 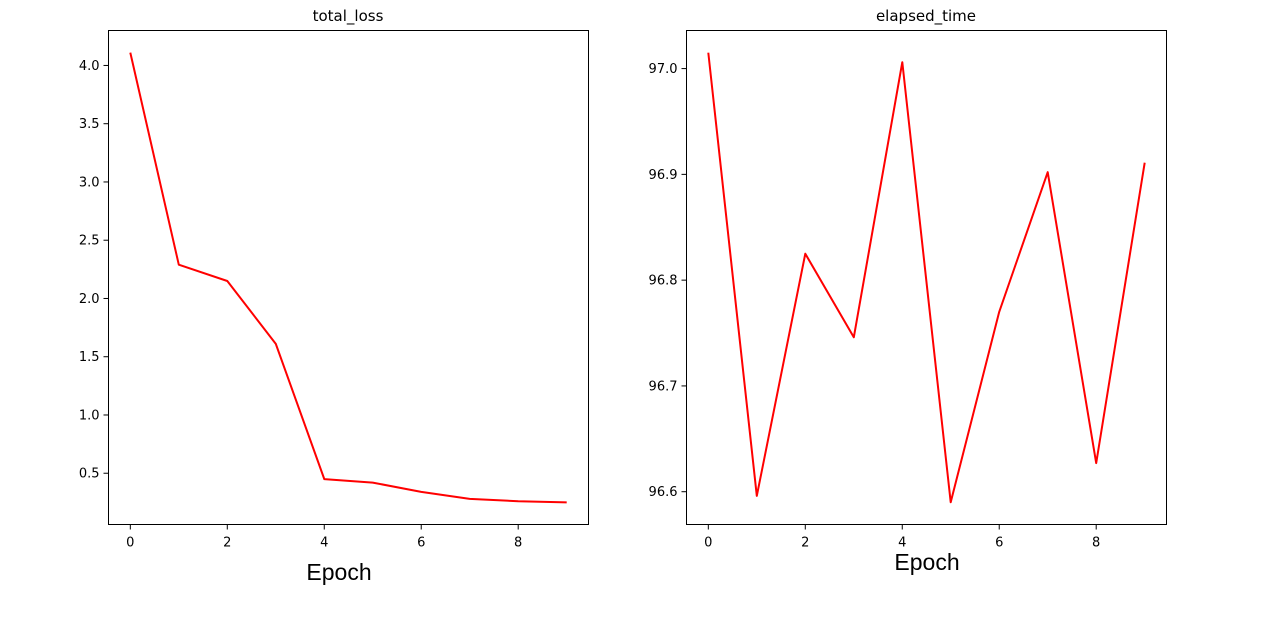 What do you see at coordinates (89, 66) in the screenshot?
I see `total-loss-ytick-label-7: 4.0` at bounding box center [89, 66].